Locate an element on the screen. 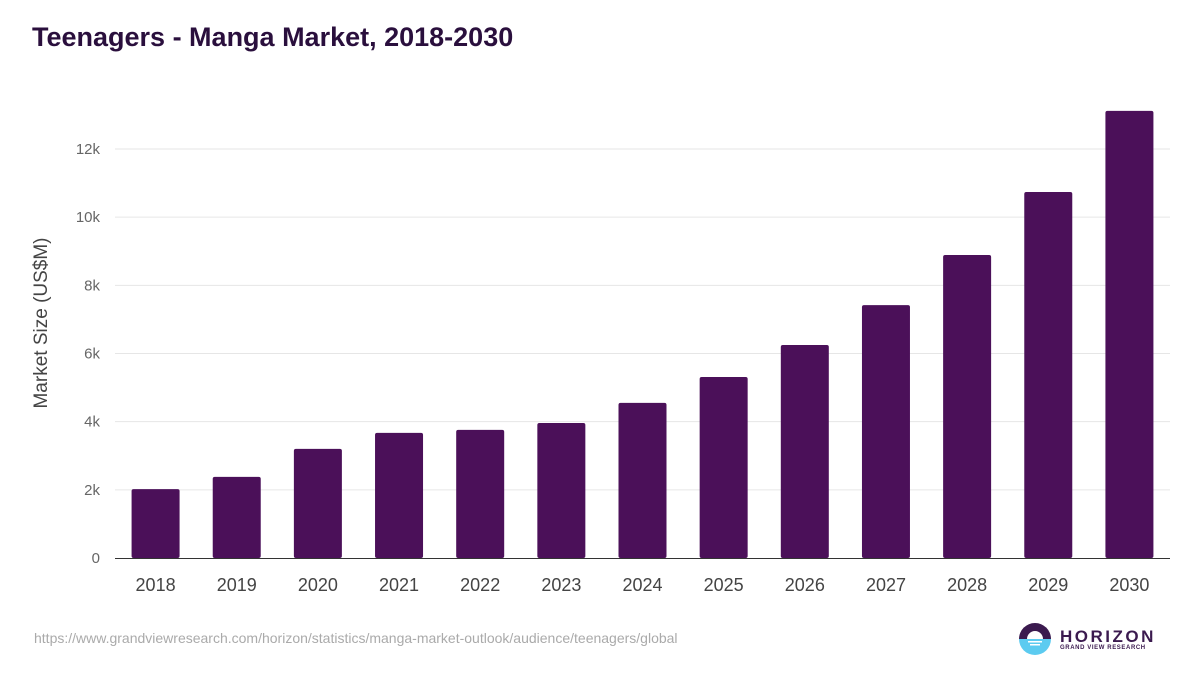 The width and height of the screenshot is (1200, 675). bar-2028 is located at coordinates (967, 406).